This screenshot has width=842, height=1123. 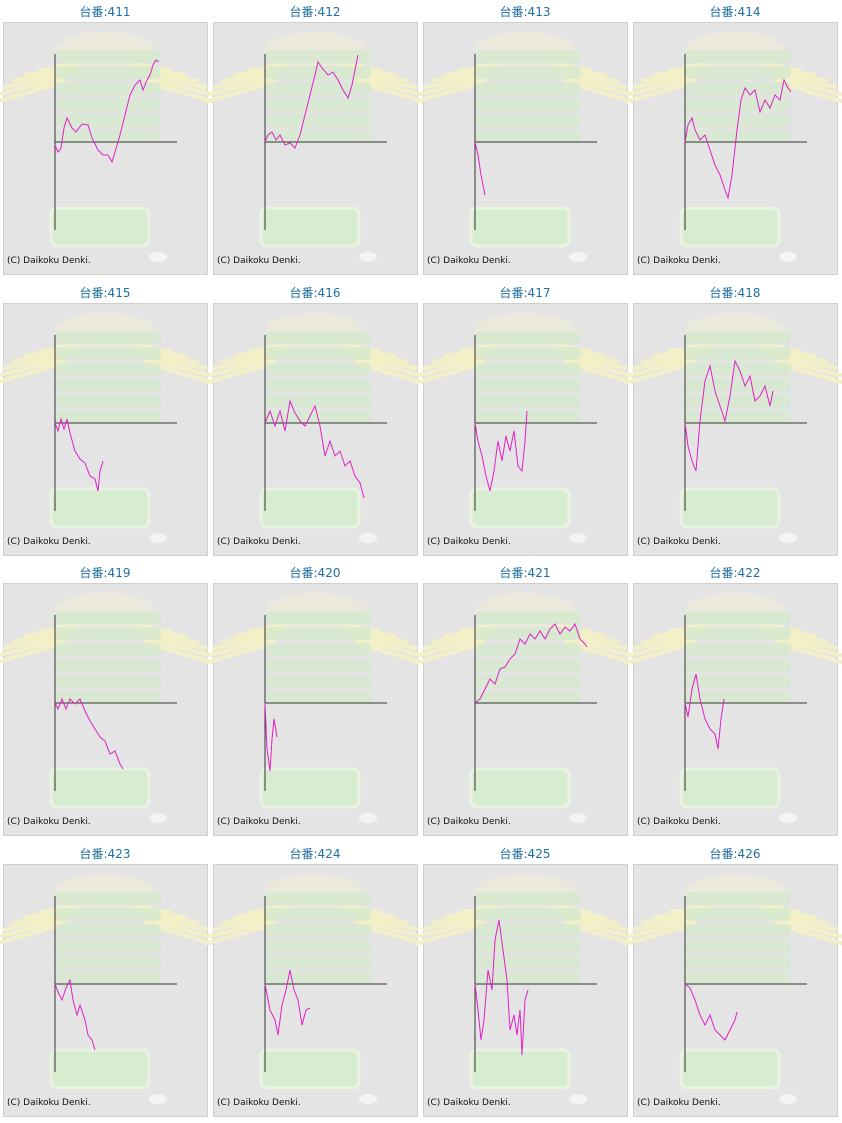 I want to click on chart-panel: 台番:418 (C) Daikoku Denki., so click(x=733, y=420).